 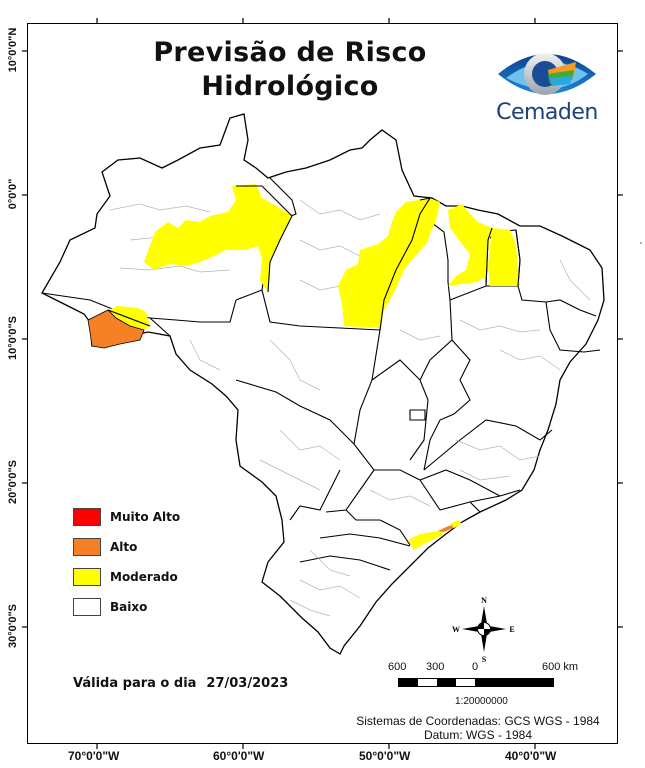 I want to click on risk-region-maranhao-north, so click(x=470, y=245).